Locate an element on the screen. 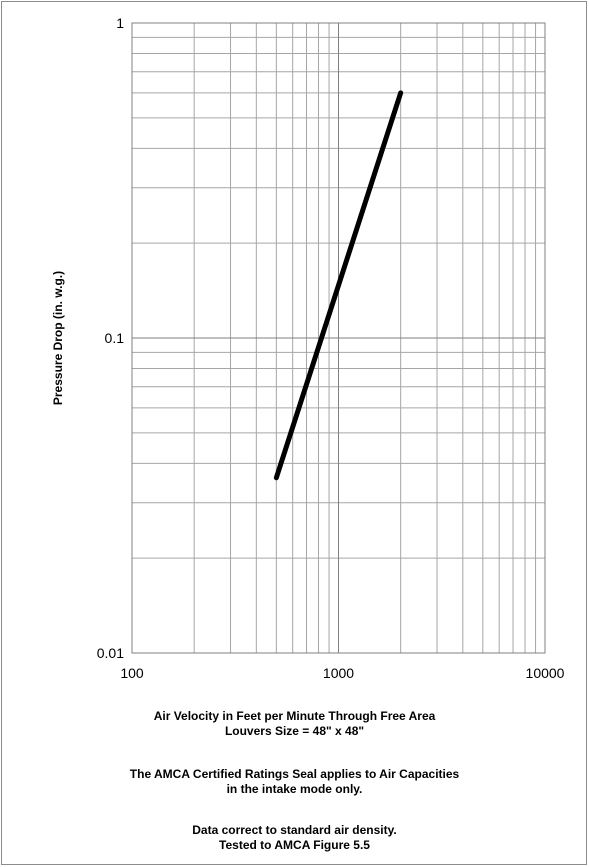 This screenshot has height=867, width=589. series-line is located at coordinates (338, 285).